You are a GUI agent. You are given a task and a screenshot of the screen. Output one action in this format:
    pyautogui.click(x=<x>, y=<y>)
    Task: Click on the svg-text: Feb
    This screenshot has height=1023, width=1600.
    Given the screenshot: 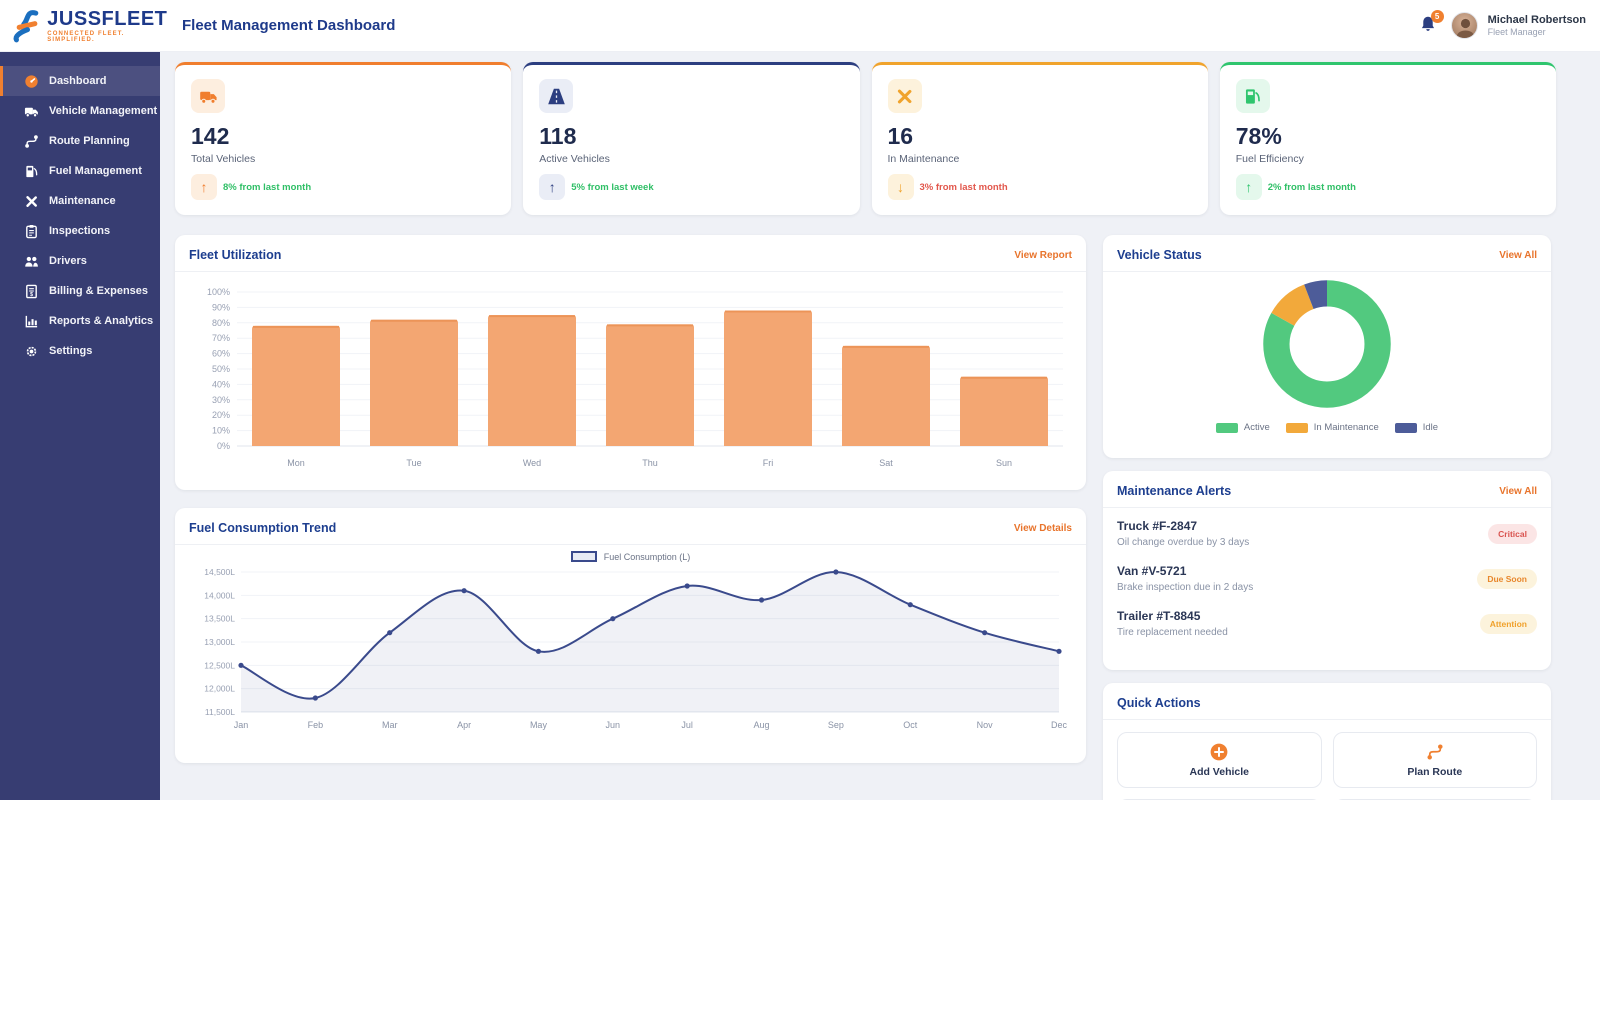 What is the action you would take?
    pyautogui.click(x=316, y=725)
    